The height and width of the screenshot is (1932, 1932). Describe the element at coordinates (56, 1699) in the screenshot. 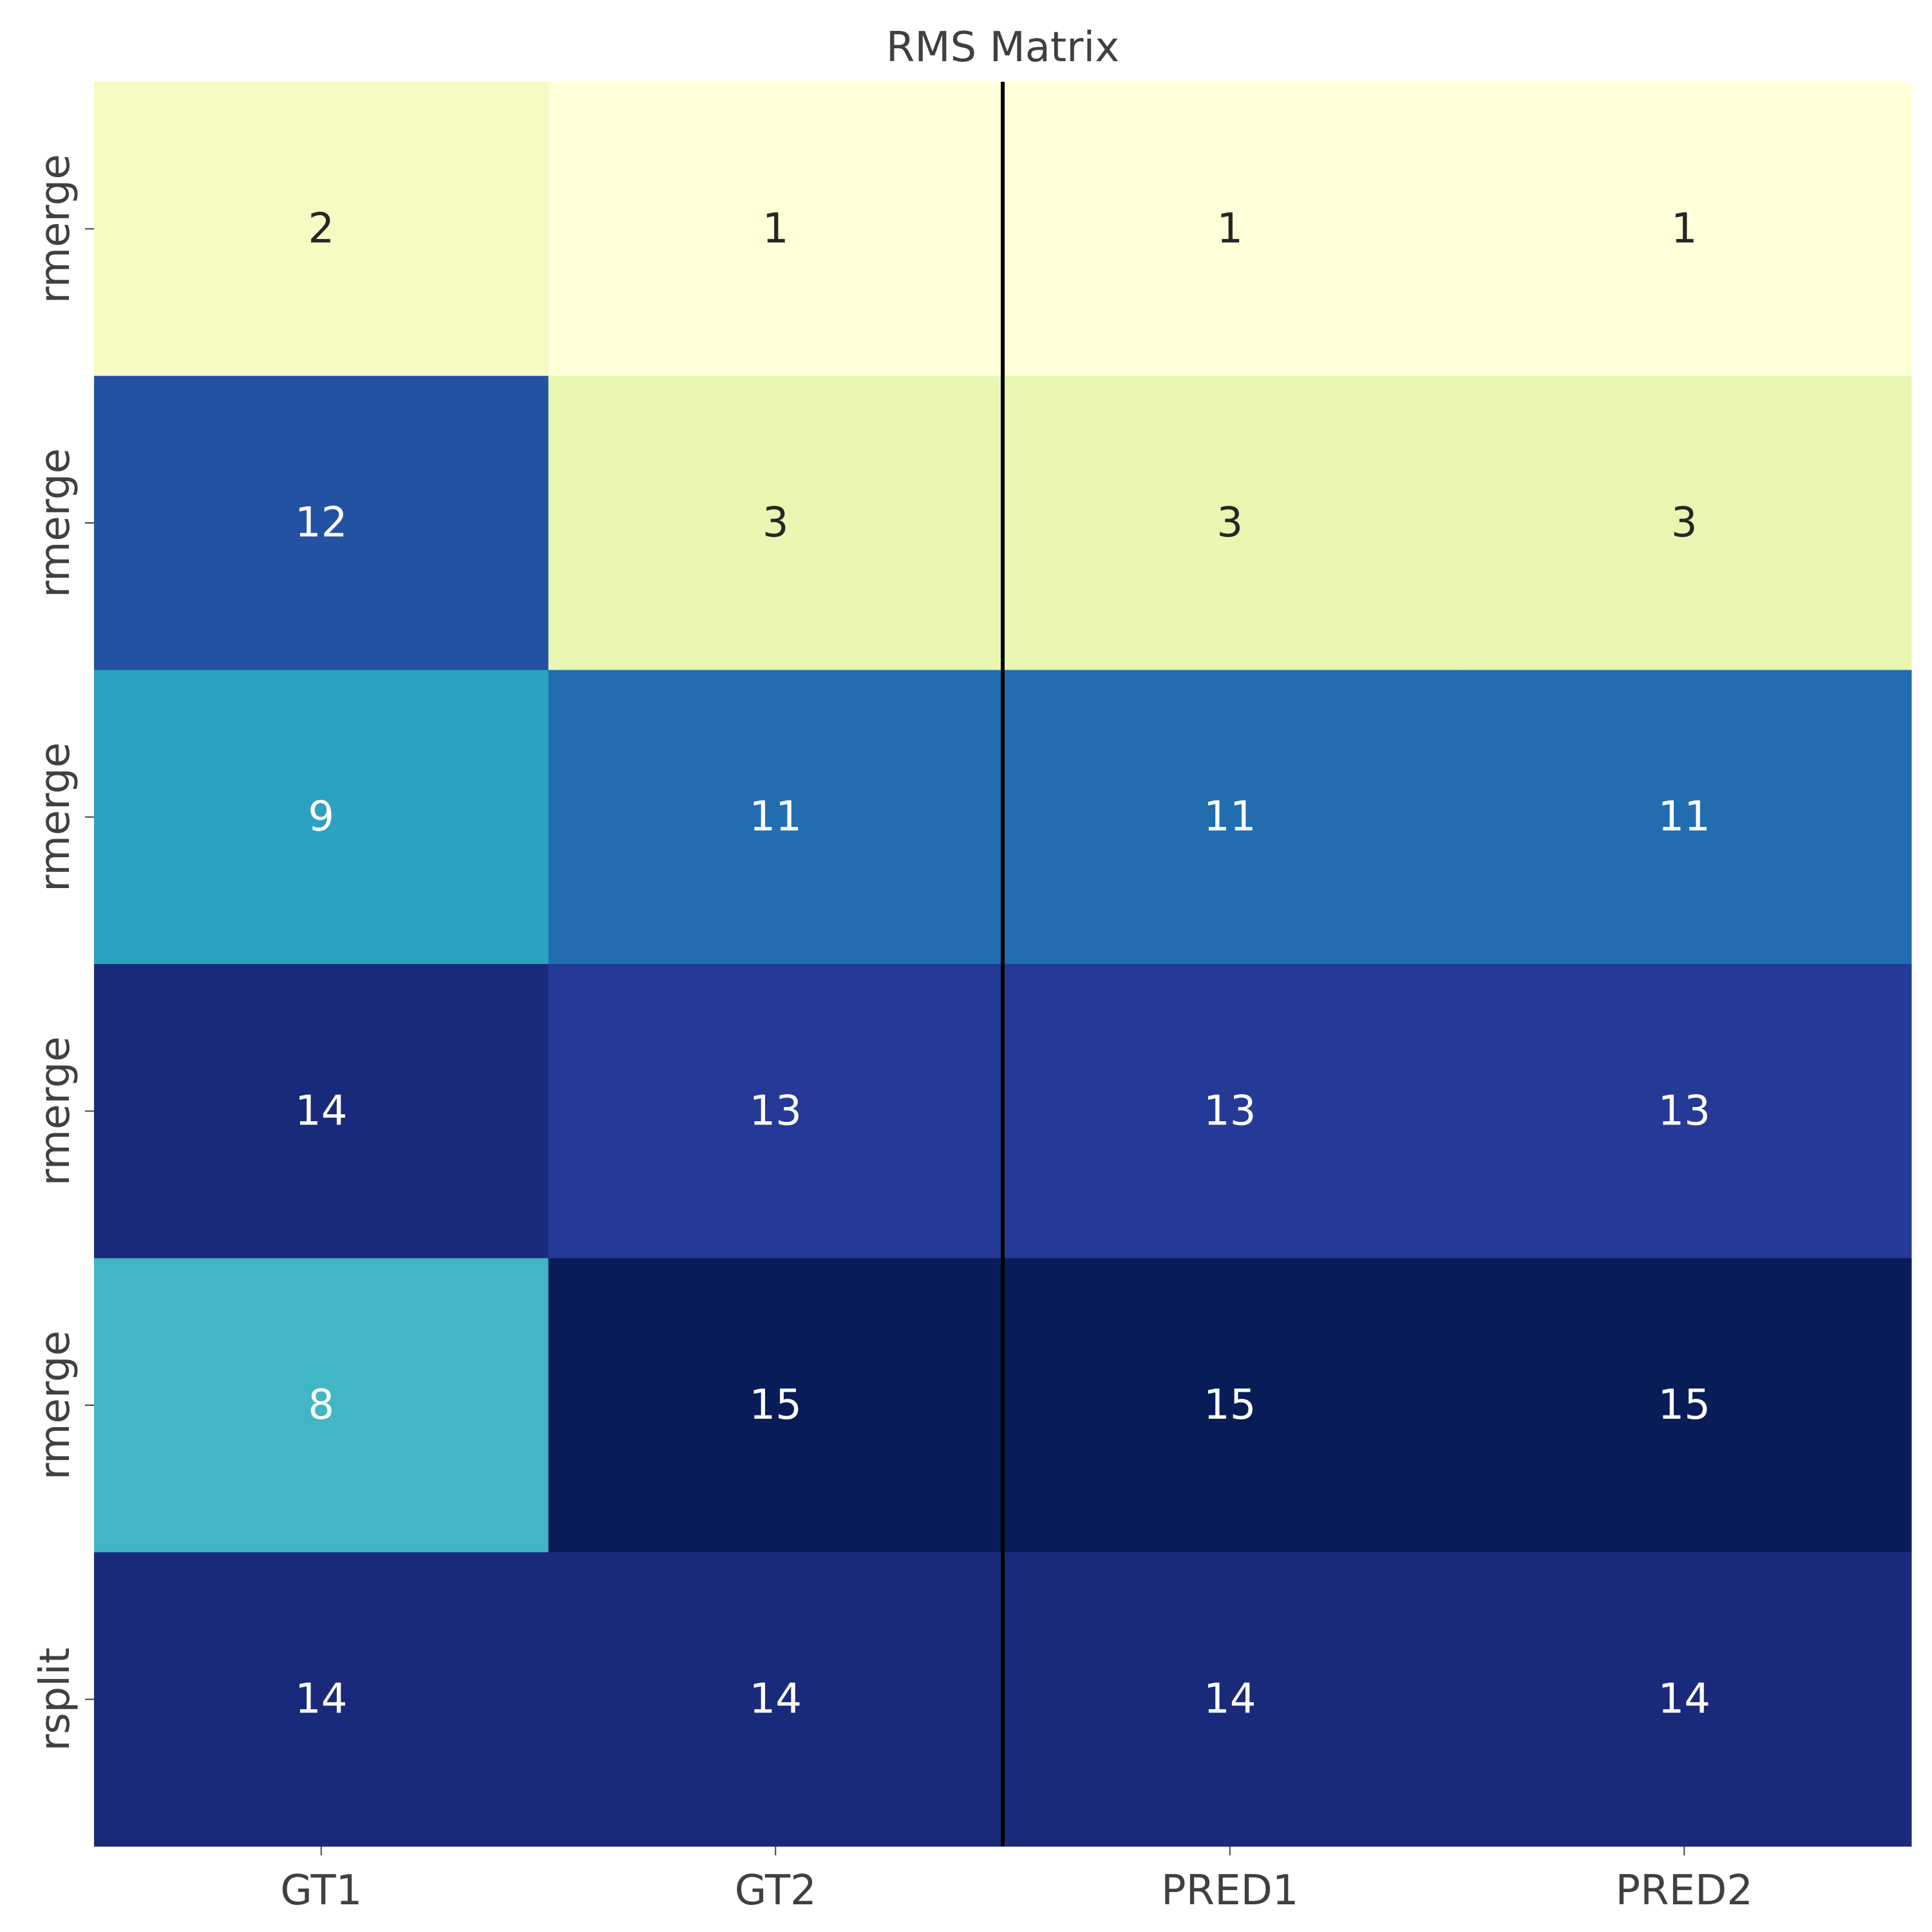

I see `y-tick-label: rsplit` at that location.